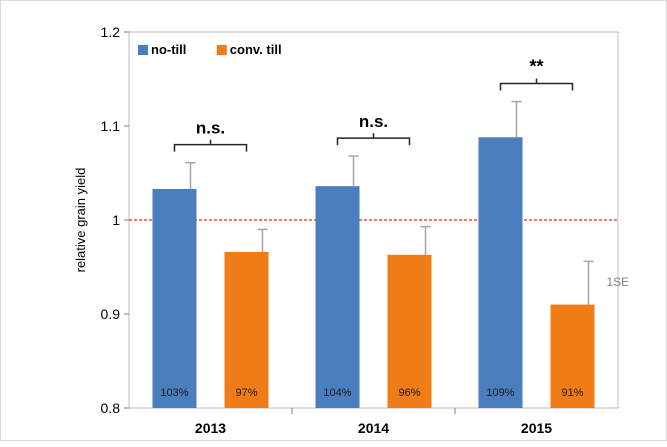 This screenshot has height=447, width=667. I want to click on bar-data-label: 91%, so click(572, 393).